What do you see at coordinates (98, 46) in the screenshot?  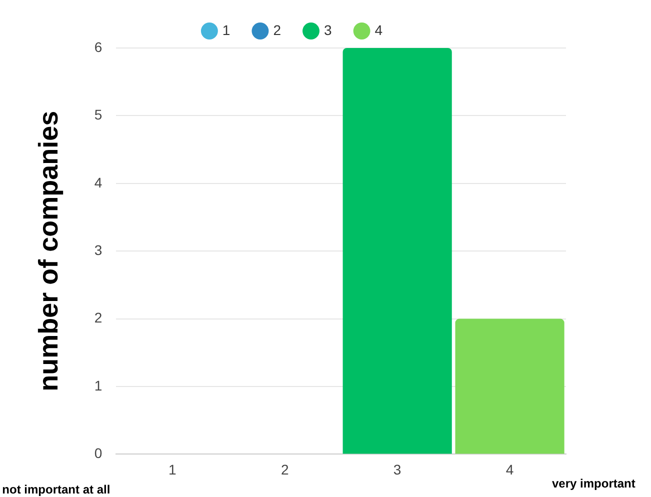 I see `y-tick-label: 6` at bounding box center [98, 46].